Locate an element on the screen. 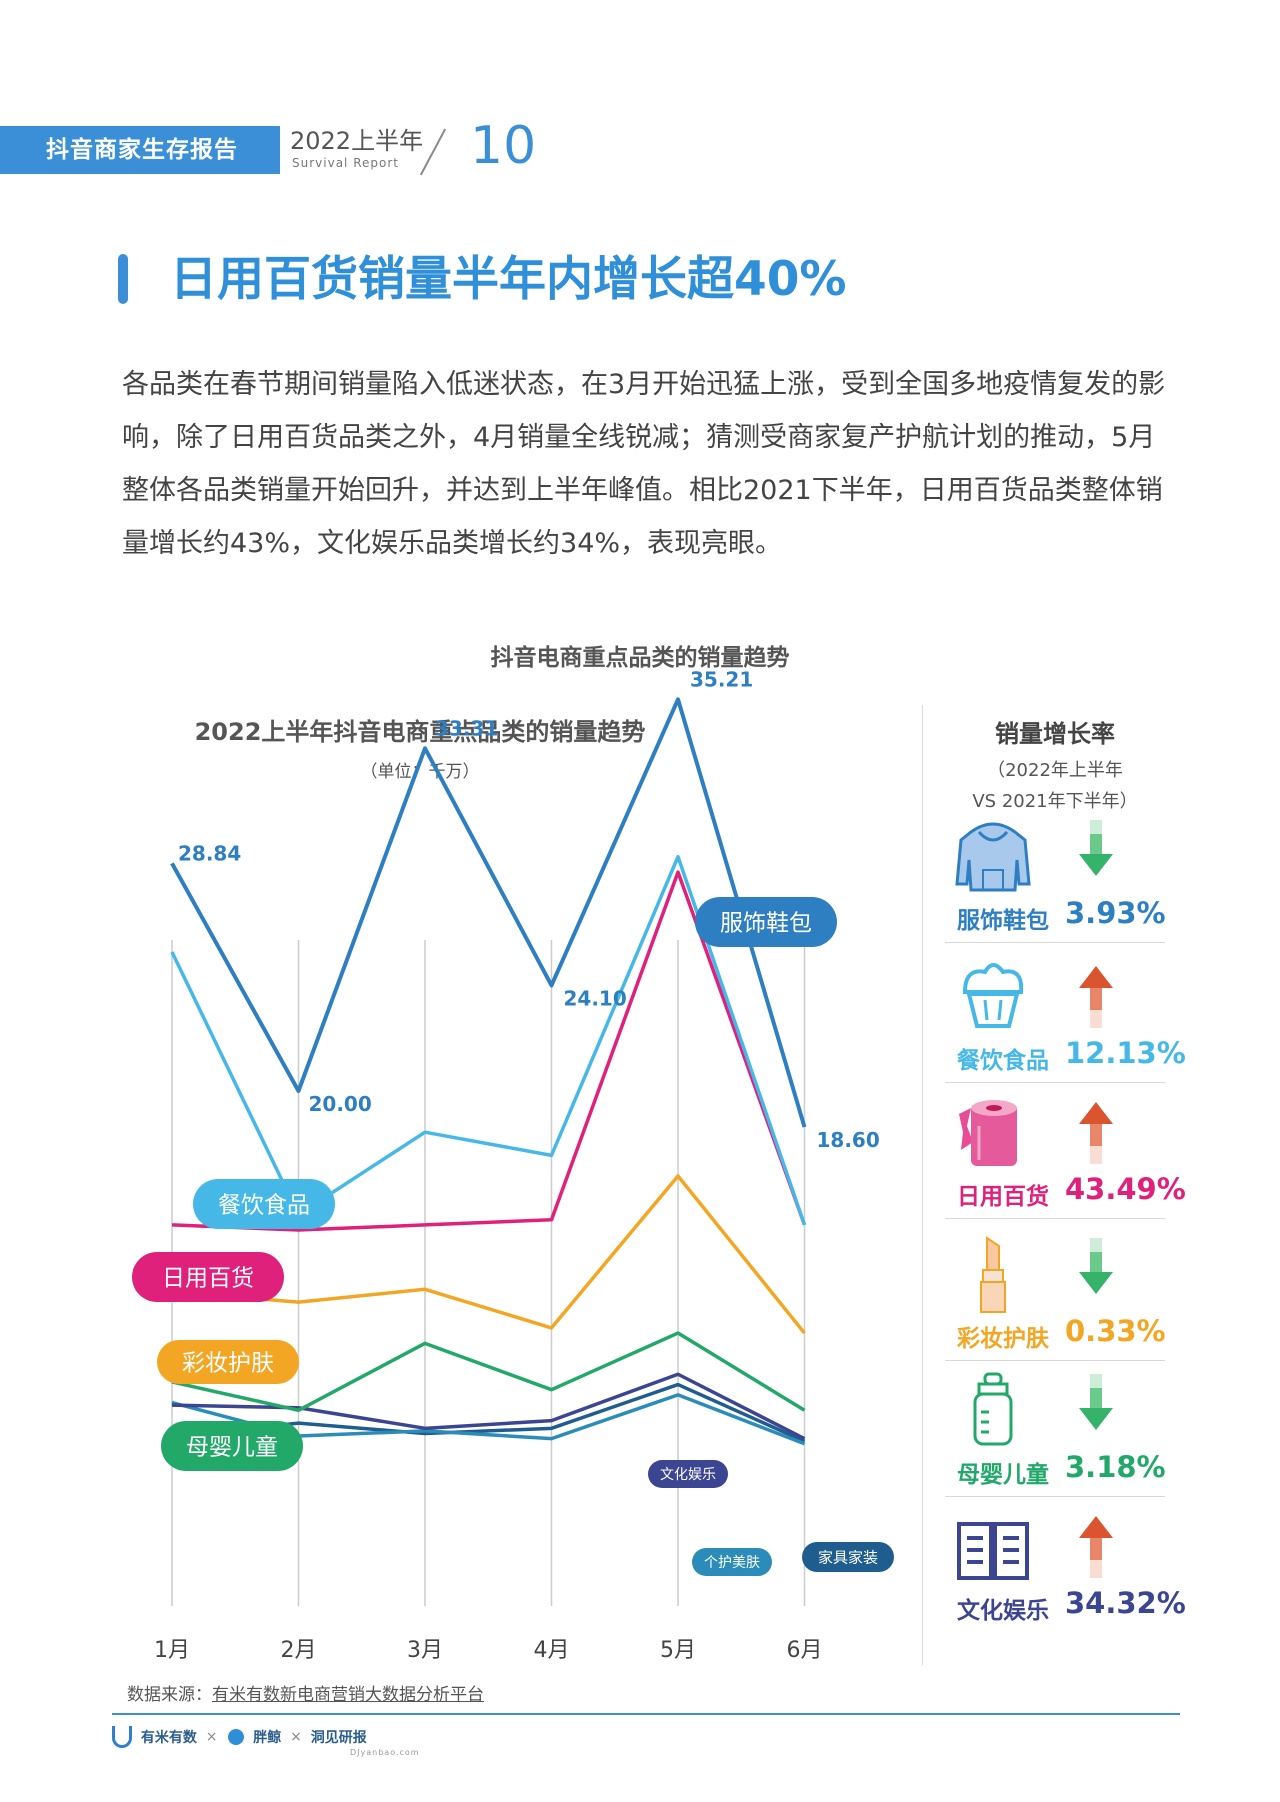  footer-logos: 有米有数 × 胖鲸 × 洞见研报 DJyanbao.com is located at coordinates (265, 1741).